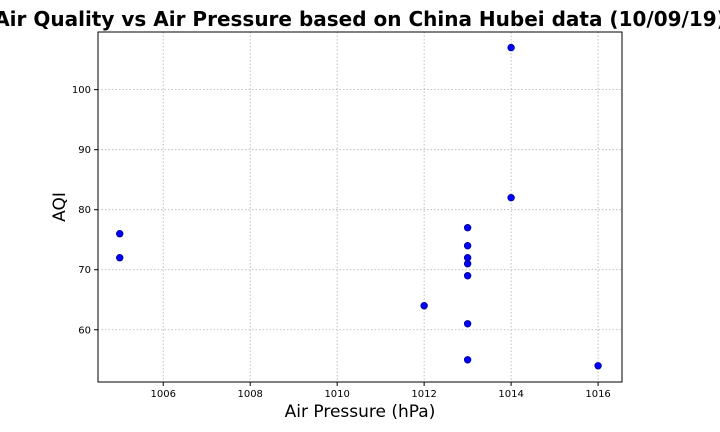 This screenshot has height=432, width=720. Describe the element at coordinates (163, 394) in the screenshot. I see `x-tick-label: 1006` at that location.